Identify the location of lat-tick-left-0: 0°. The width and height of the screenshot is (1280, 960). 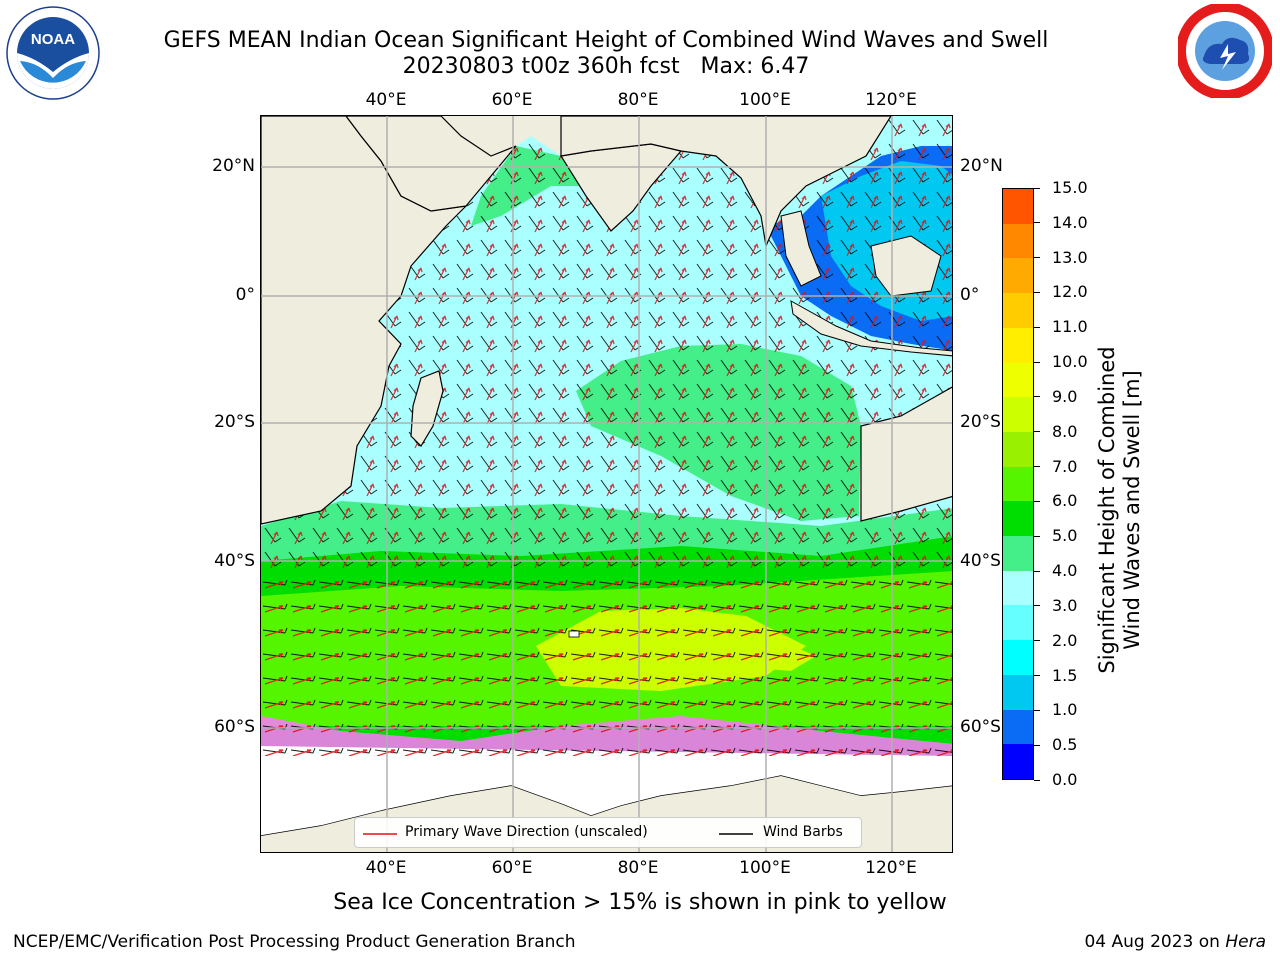
(245, 295).